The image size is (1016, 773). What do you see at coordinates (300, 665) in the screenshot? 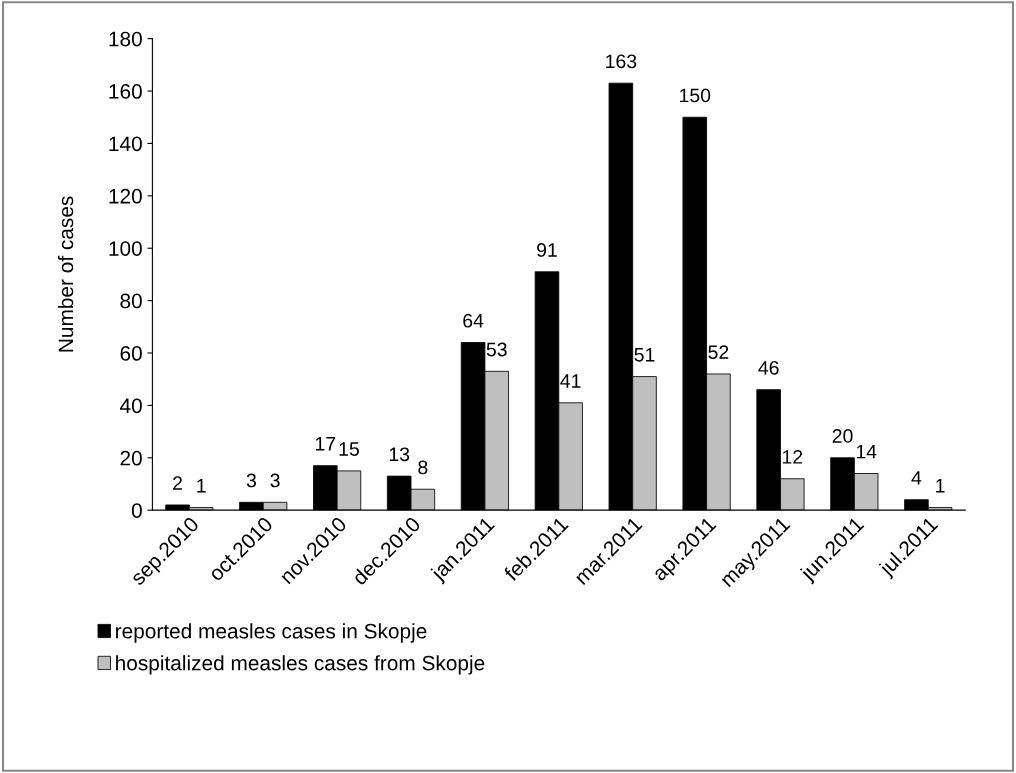
I see `legend-label: hospitalized measles cases from Skopje` at bounding box center [300, 665].